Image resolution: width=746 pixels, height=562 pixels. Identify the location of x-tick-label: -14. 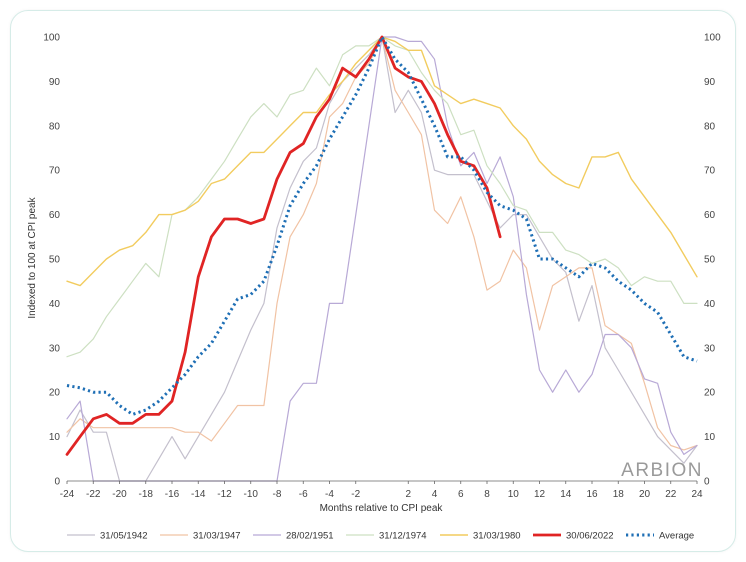
(198, 494).